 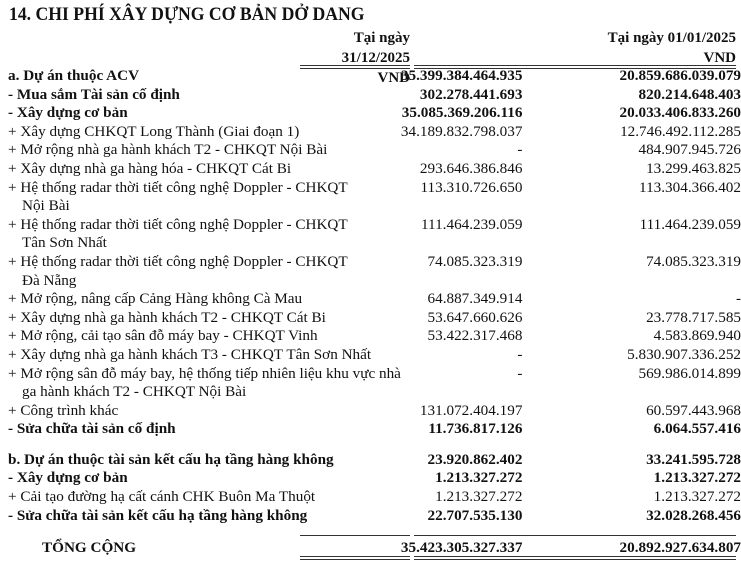 What do you see at coordinates (461, 131) in the screenshot?
I see `value-2025-12-31: 34.189.832.798.037` at bounding box center [461, 131].